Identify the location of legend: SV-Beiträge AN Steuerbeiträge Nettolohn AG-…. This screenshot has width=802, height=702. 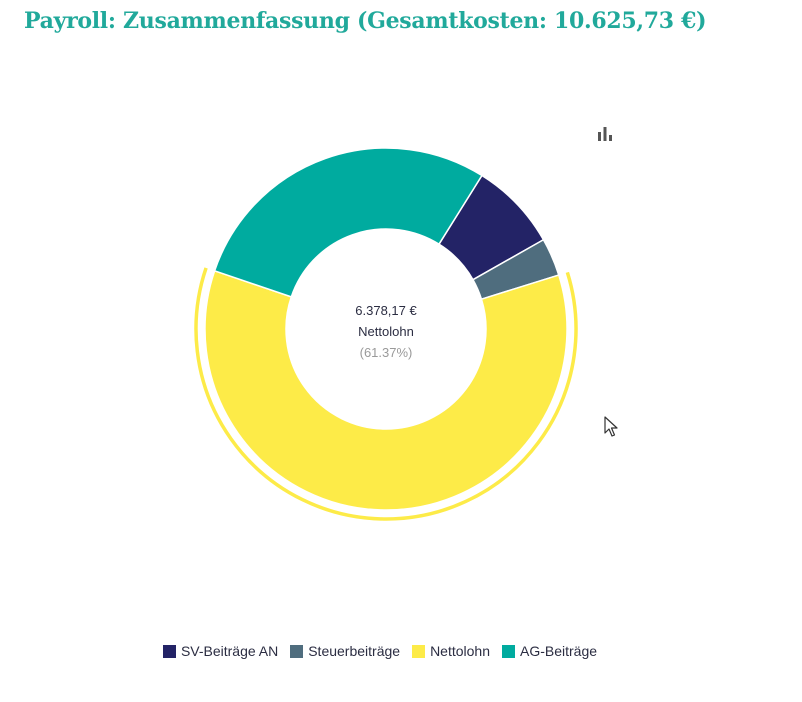
(380, 651).